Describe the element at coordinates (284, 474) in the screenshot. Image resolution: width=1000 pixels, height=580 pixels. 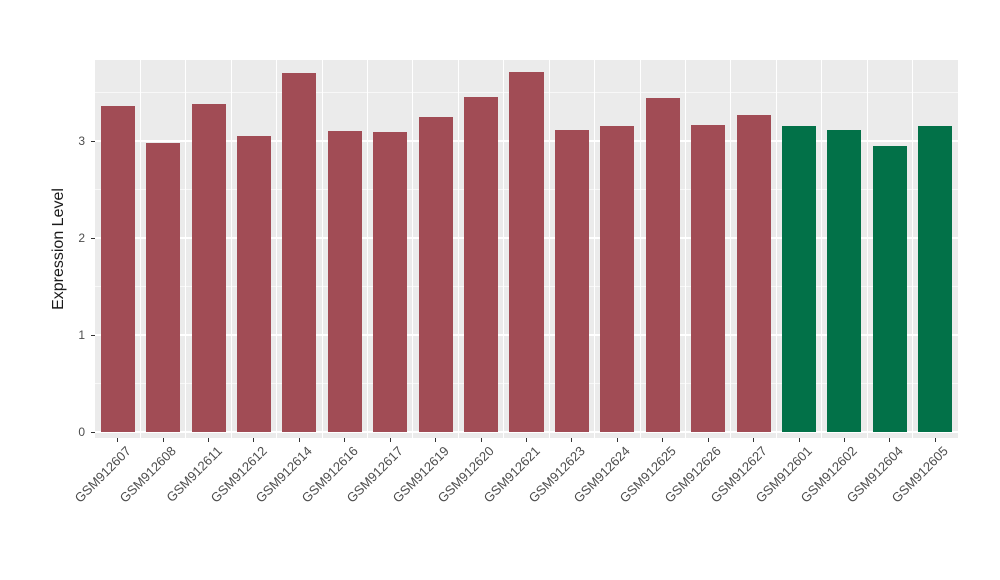
I see `x-tick-label: GSM912614` at that location.